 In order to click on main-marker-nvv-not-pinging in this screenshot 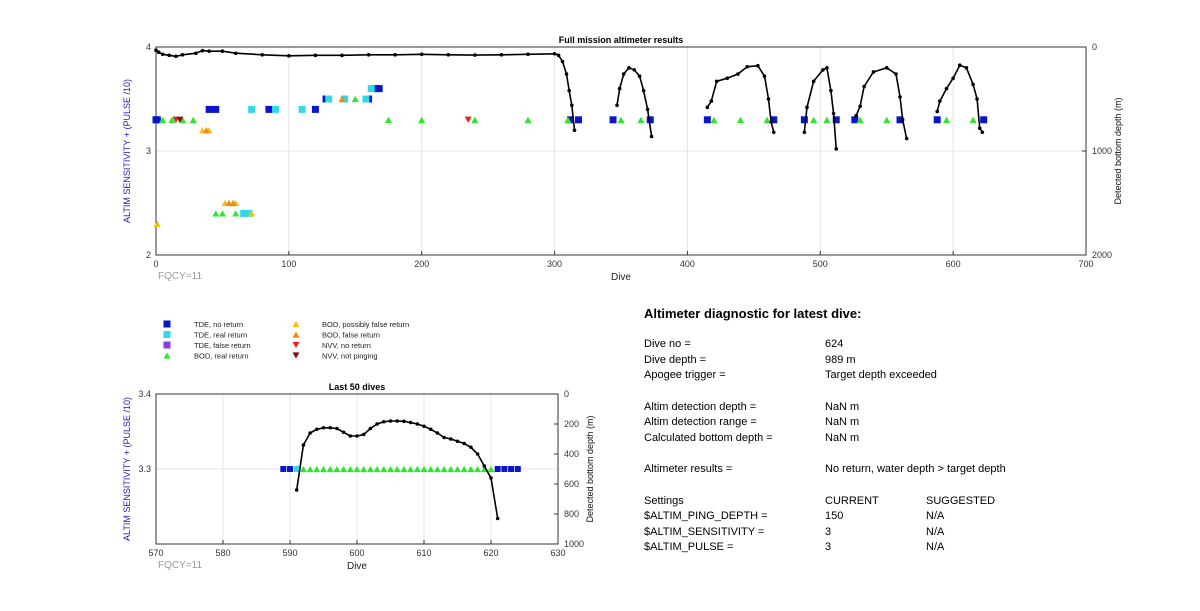, I will do `click(180, 119)`.